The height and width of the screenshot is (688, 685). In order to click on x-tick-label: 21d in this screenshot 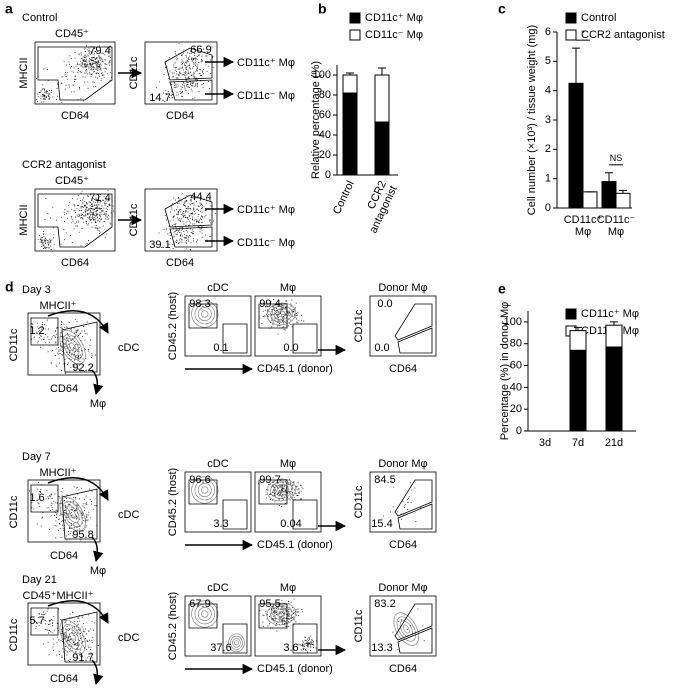, I will do `click(614, 443)`.